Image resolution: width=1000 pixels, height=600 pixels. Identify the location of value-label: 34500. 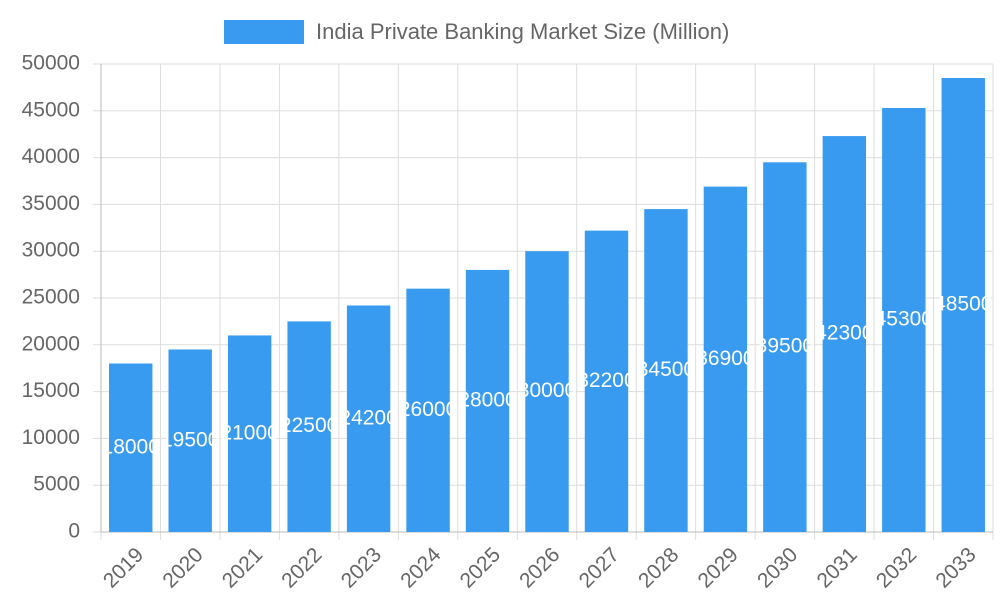
(666, 369).